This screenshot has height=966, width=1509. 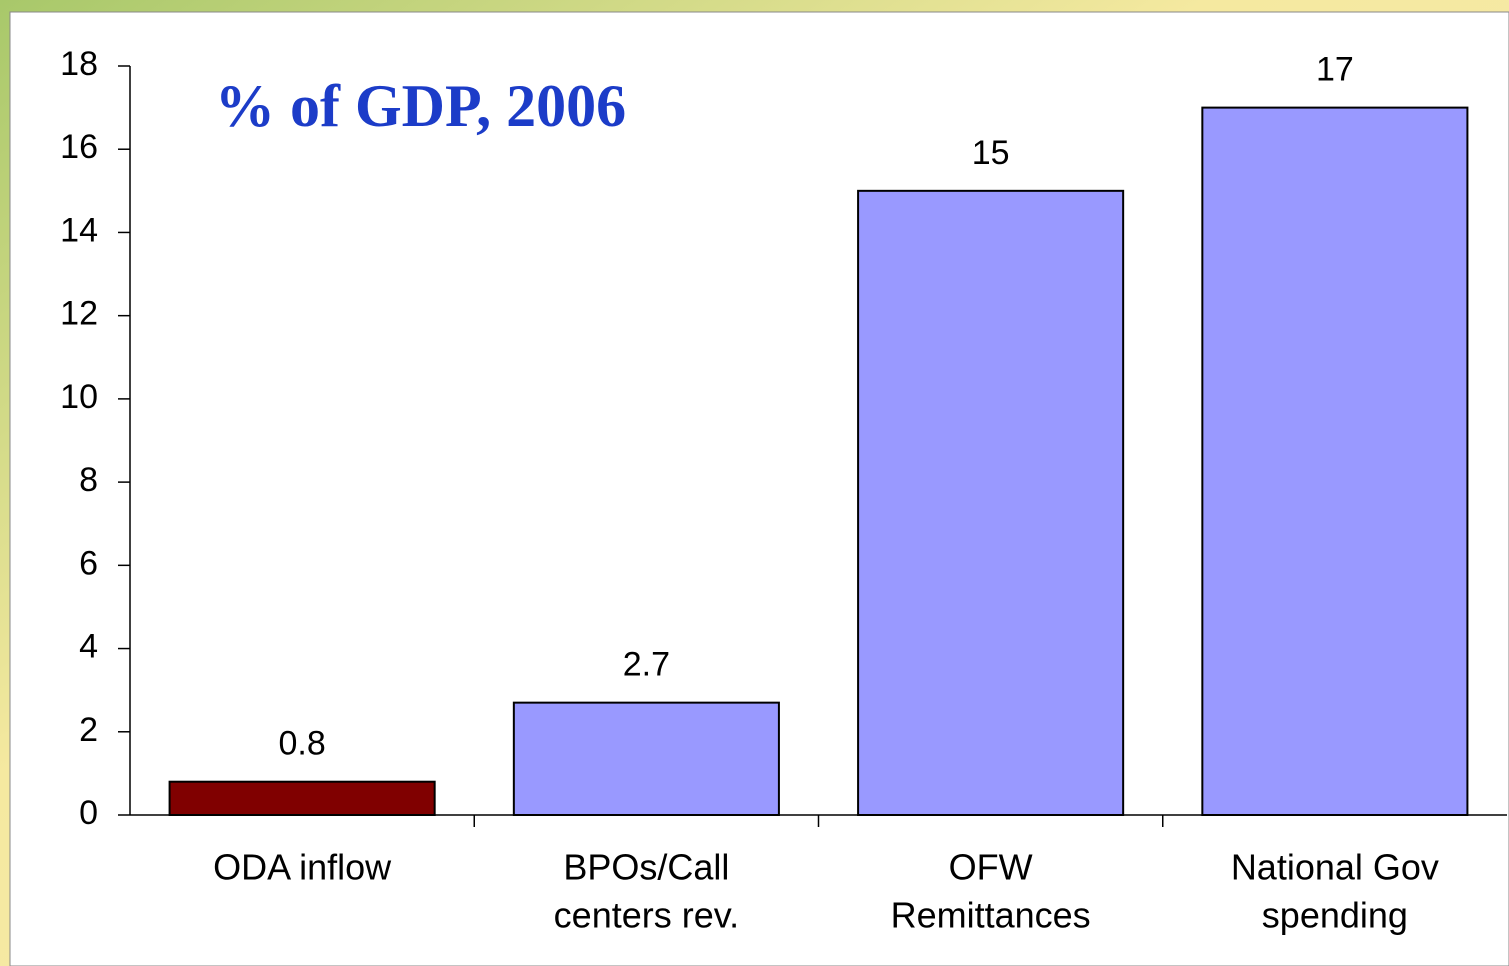 What do you see at coordinates (646, 665) in the screenshot?
I see `value-label: 2.7` at bounding box center [646, 665].